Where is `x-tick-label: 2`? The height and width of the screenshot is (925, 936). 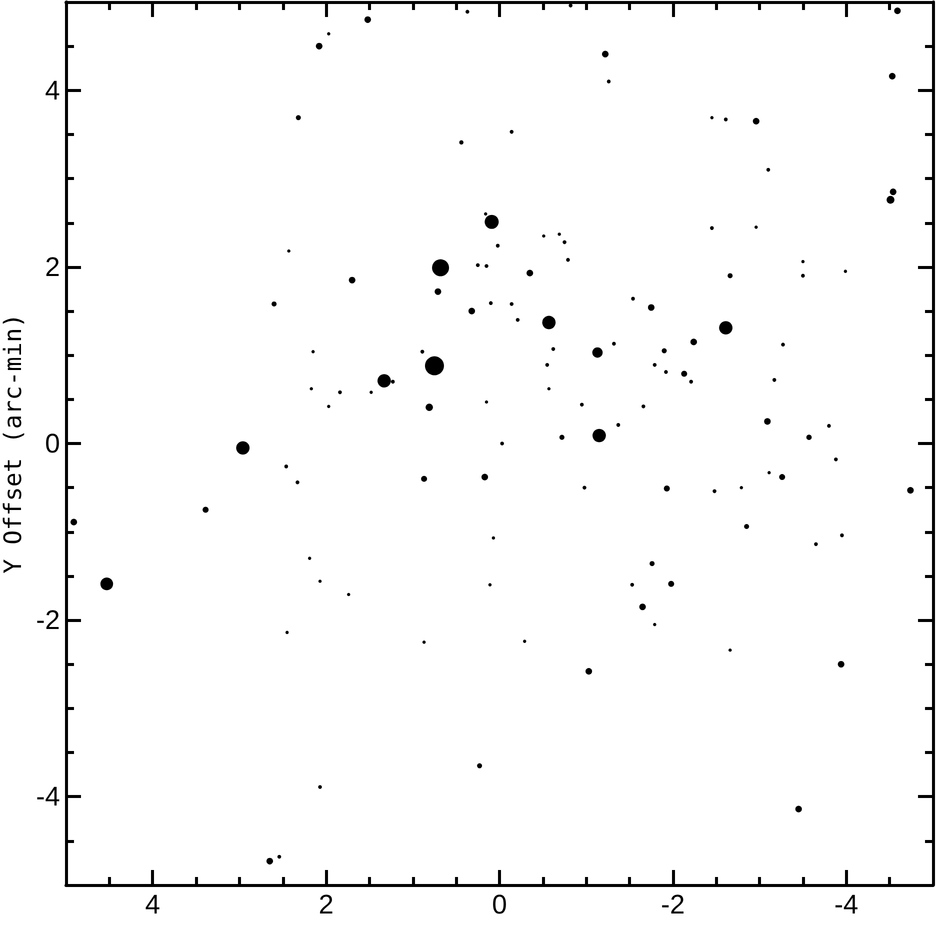
x-tick-label: 2 is located at coordinates (326, 905).